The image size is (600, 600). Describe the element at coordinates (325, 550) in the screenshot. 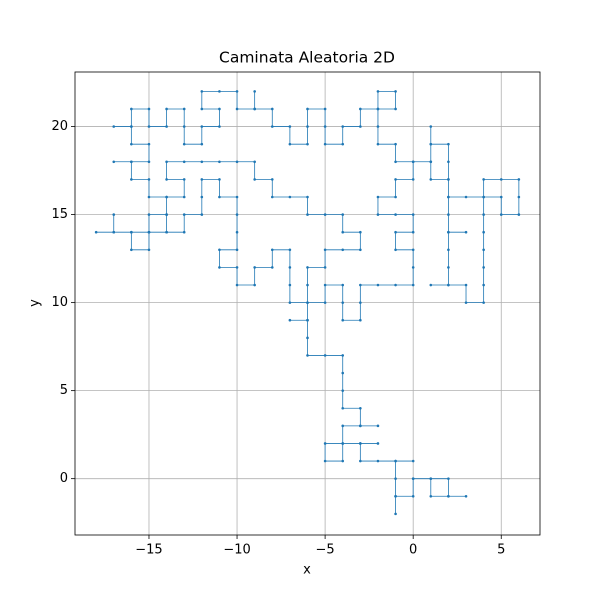

I see `x-tick-label: −5` at that location.